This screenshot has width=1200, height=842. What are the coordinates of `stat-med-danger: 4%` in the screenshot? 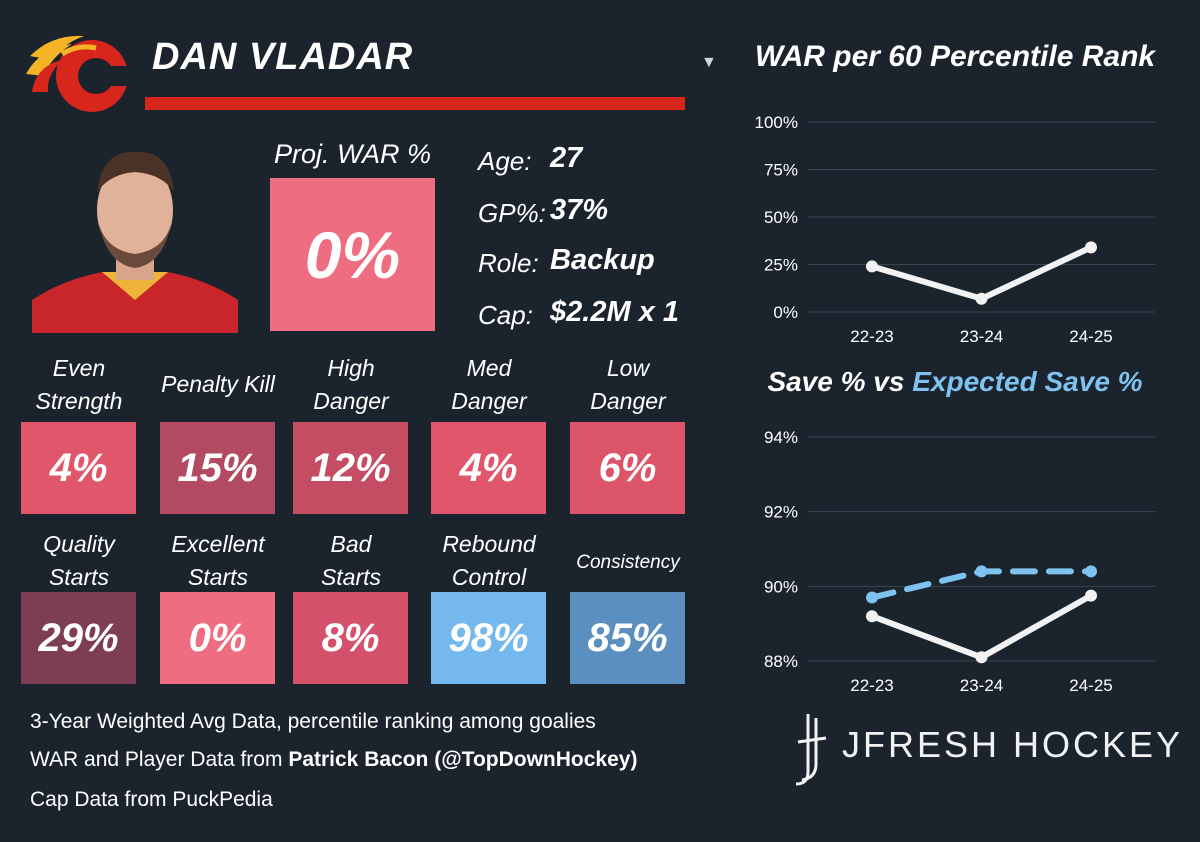 It's located at (488, 468).